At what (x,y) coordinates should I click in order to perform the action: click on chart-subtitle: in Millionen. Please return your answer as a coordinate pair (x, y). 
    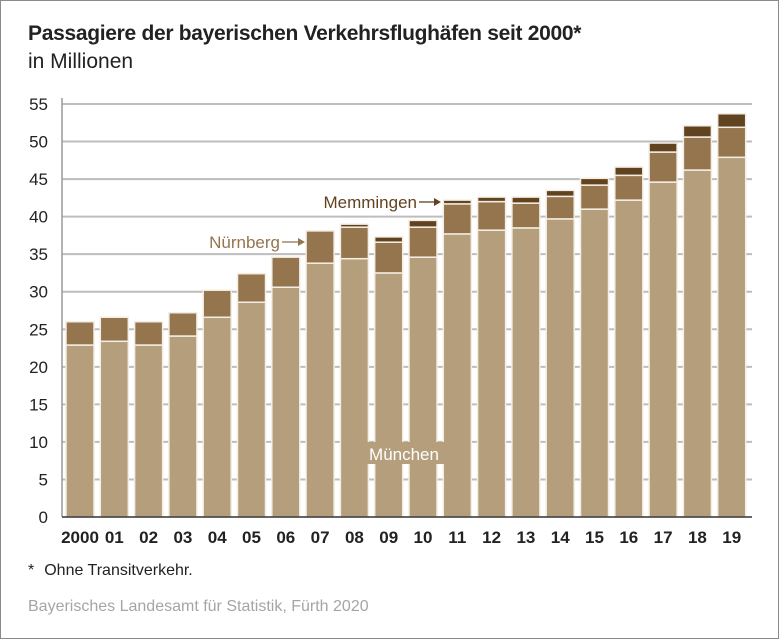
    Looking at the image, I should click on (81, 61).